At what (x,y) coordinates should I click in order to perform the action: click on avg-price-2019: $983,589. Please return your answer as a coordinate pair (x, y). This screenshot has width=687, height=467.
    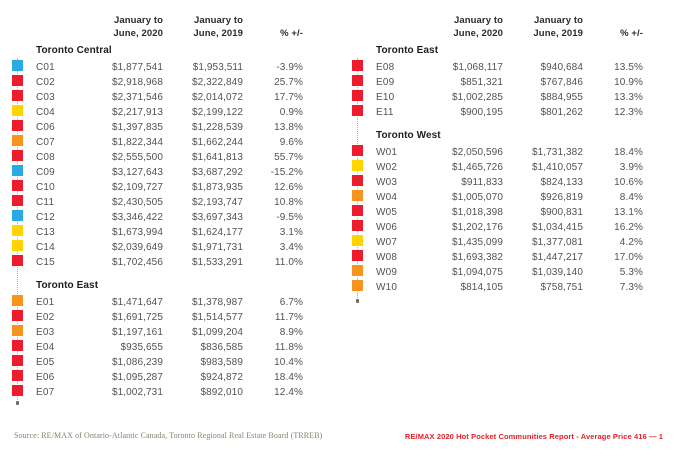
    Looking at the image, I should click on (221, 362).